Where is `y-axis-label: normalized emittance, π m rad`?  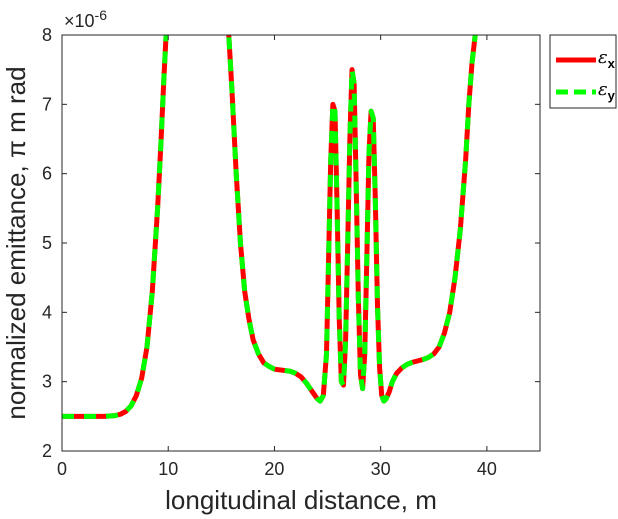 y-axis-label: normalized emittance, π m rad is located at coordinates (16, 242).